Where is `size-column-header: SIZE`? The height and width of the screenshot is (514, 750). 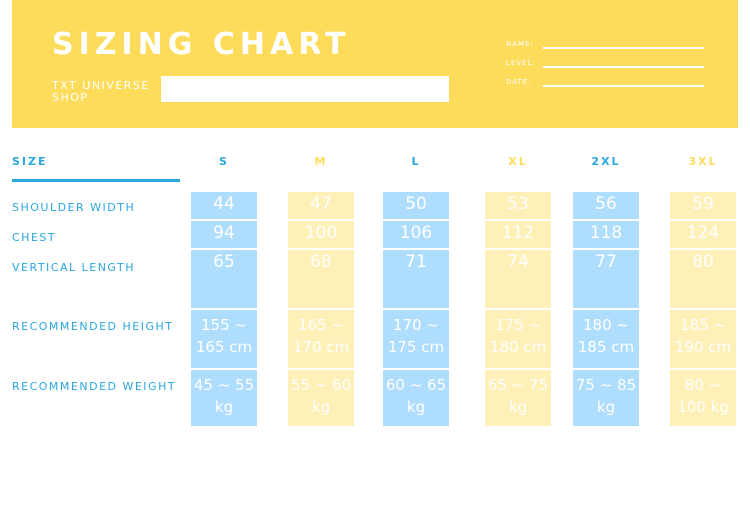
size-column-header: SIZE is located at coordinates (30, 161).